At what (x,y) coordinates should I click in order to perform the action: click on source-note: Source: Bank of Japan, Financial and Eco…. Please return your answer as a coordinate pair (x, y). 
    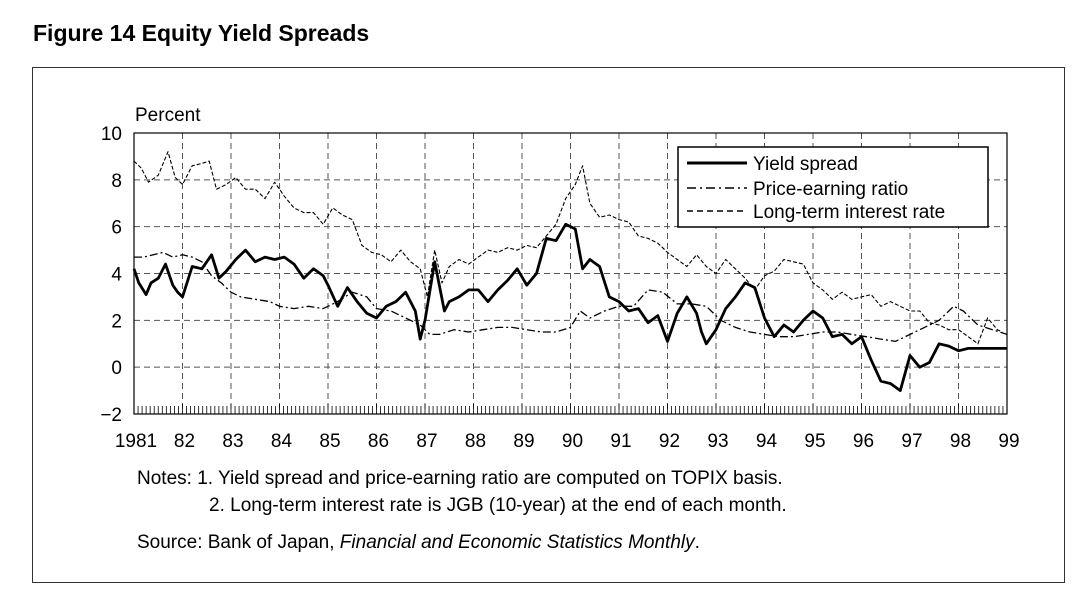
    Looking at the image, I should click on (418, 543).